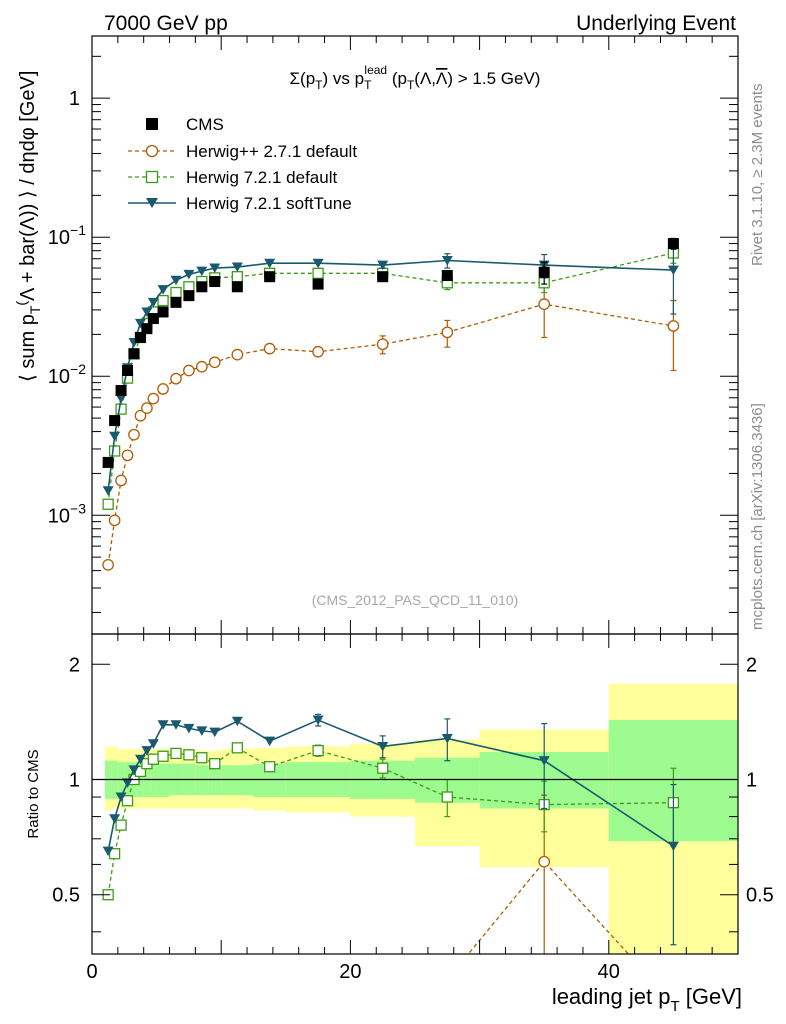 The height and width of the screenshot is (1024, 786). Describe the element at coordinates (33, 793) in the screenshot. I see `ratio-y-axis-label: Ratio to CMS` at that location.